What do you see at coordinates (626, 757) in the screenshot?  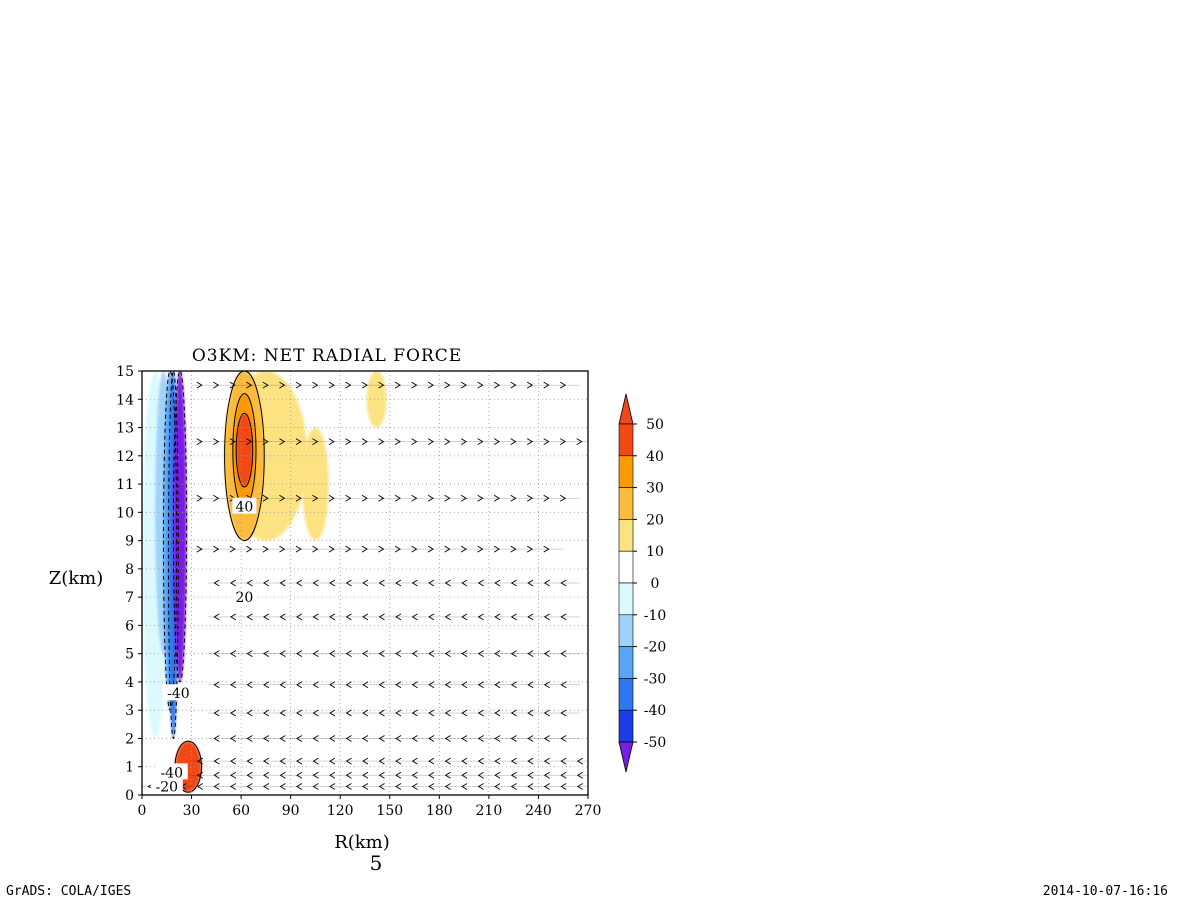 I see `colorbar-under-triangle` at bounding box center [626, 757].